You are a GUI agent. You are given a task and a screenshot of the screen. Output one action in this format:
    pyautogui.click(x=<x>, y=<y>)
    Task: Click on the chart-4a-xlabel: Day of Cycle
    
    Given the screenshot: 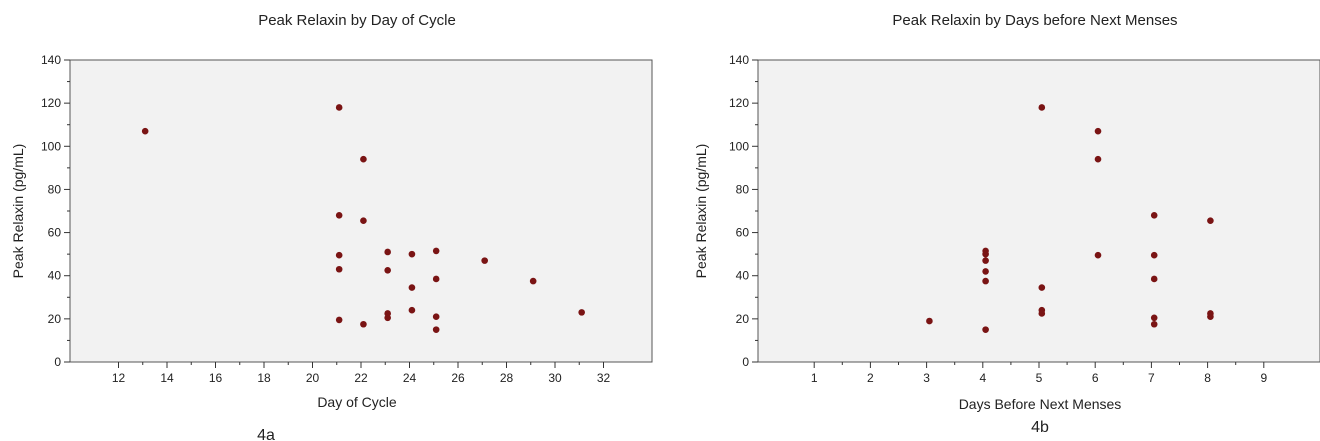 What is the action you would take?
    pyautogui.click(x=357, y=402)
    